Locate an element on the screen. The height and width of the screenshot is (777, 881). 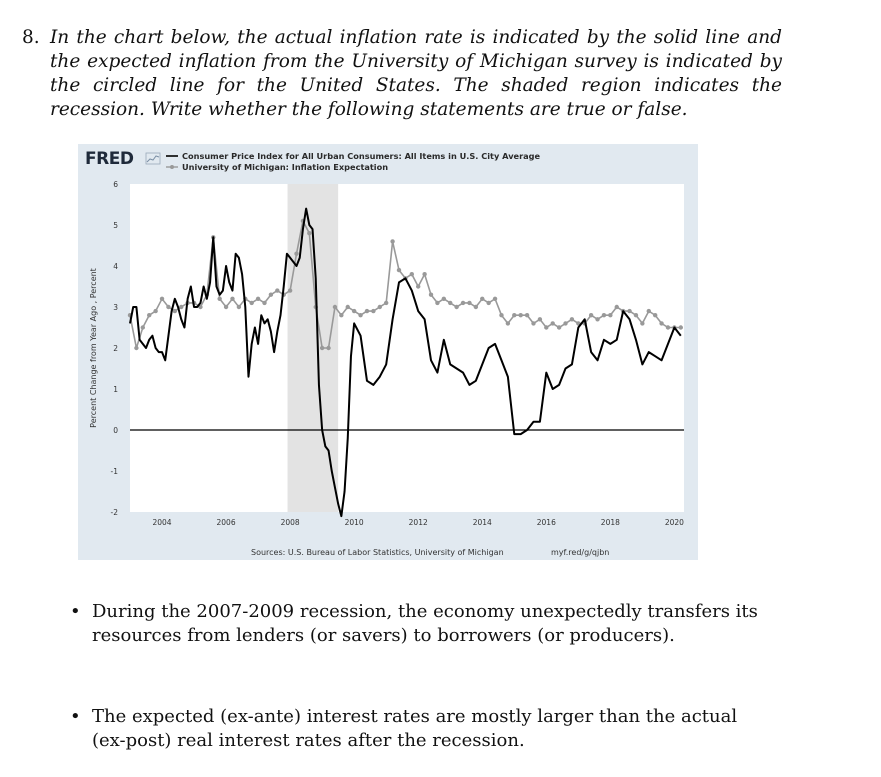
y-tick-label: 5 is located at coordinates (115, 225).